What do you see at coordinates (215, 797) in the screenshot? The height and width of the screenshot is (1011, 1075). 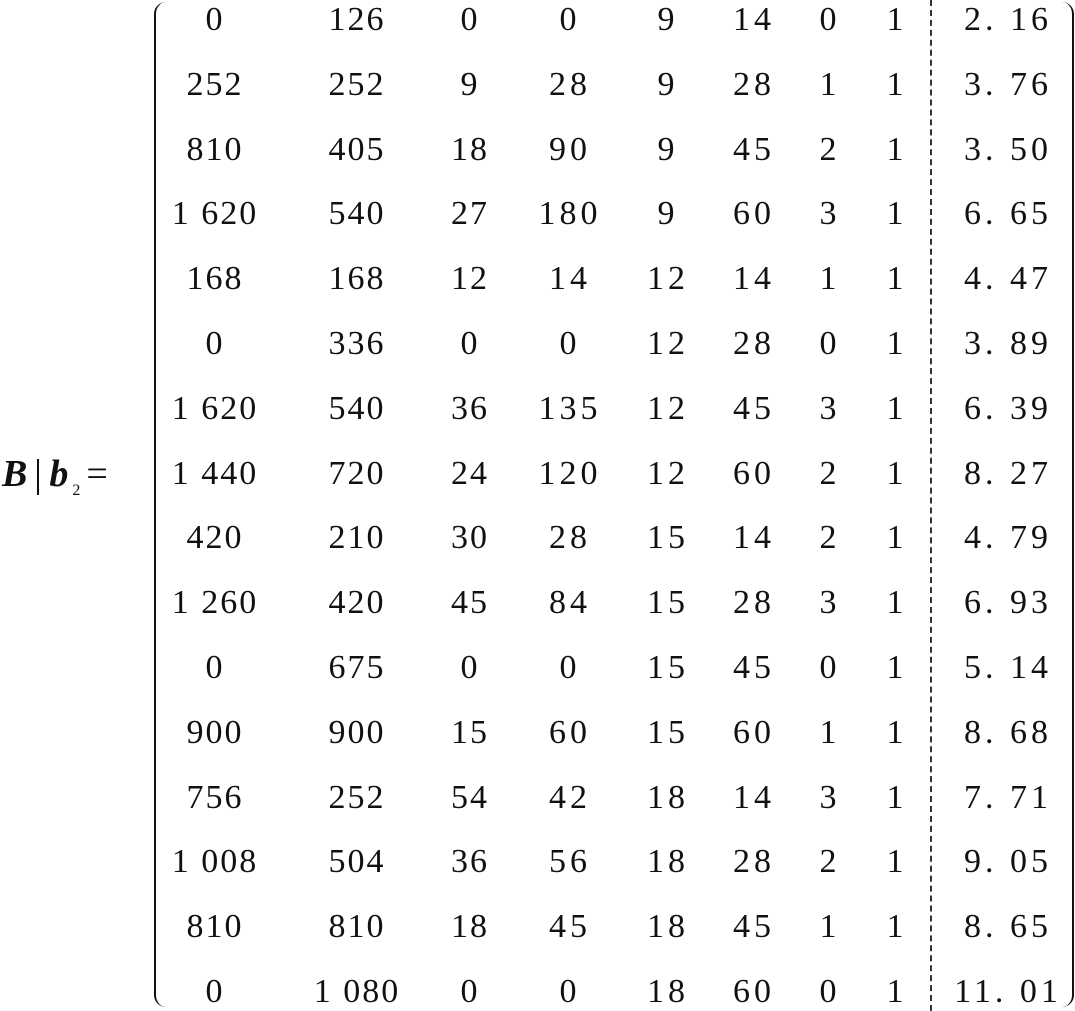 I see `matrix-cell: 756` at bounding box center [215, 797].